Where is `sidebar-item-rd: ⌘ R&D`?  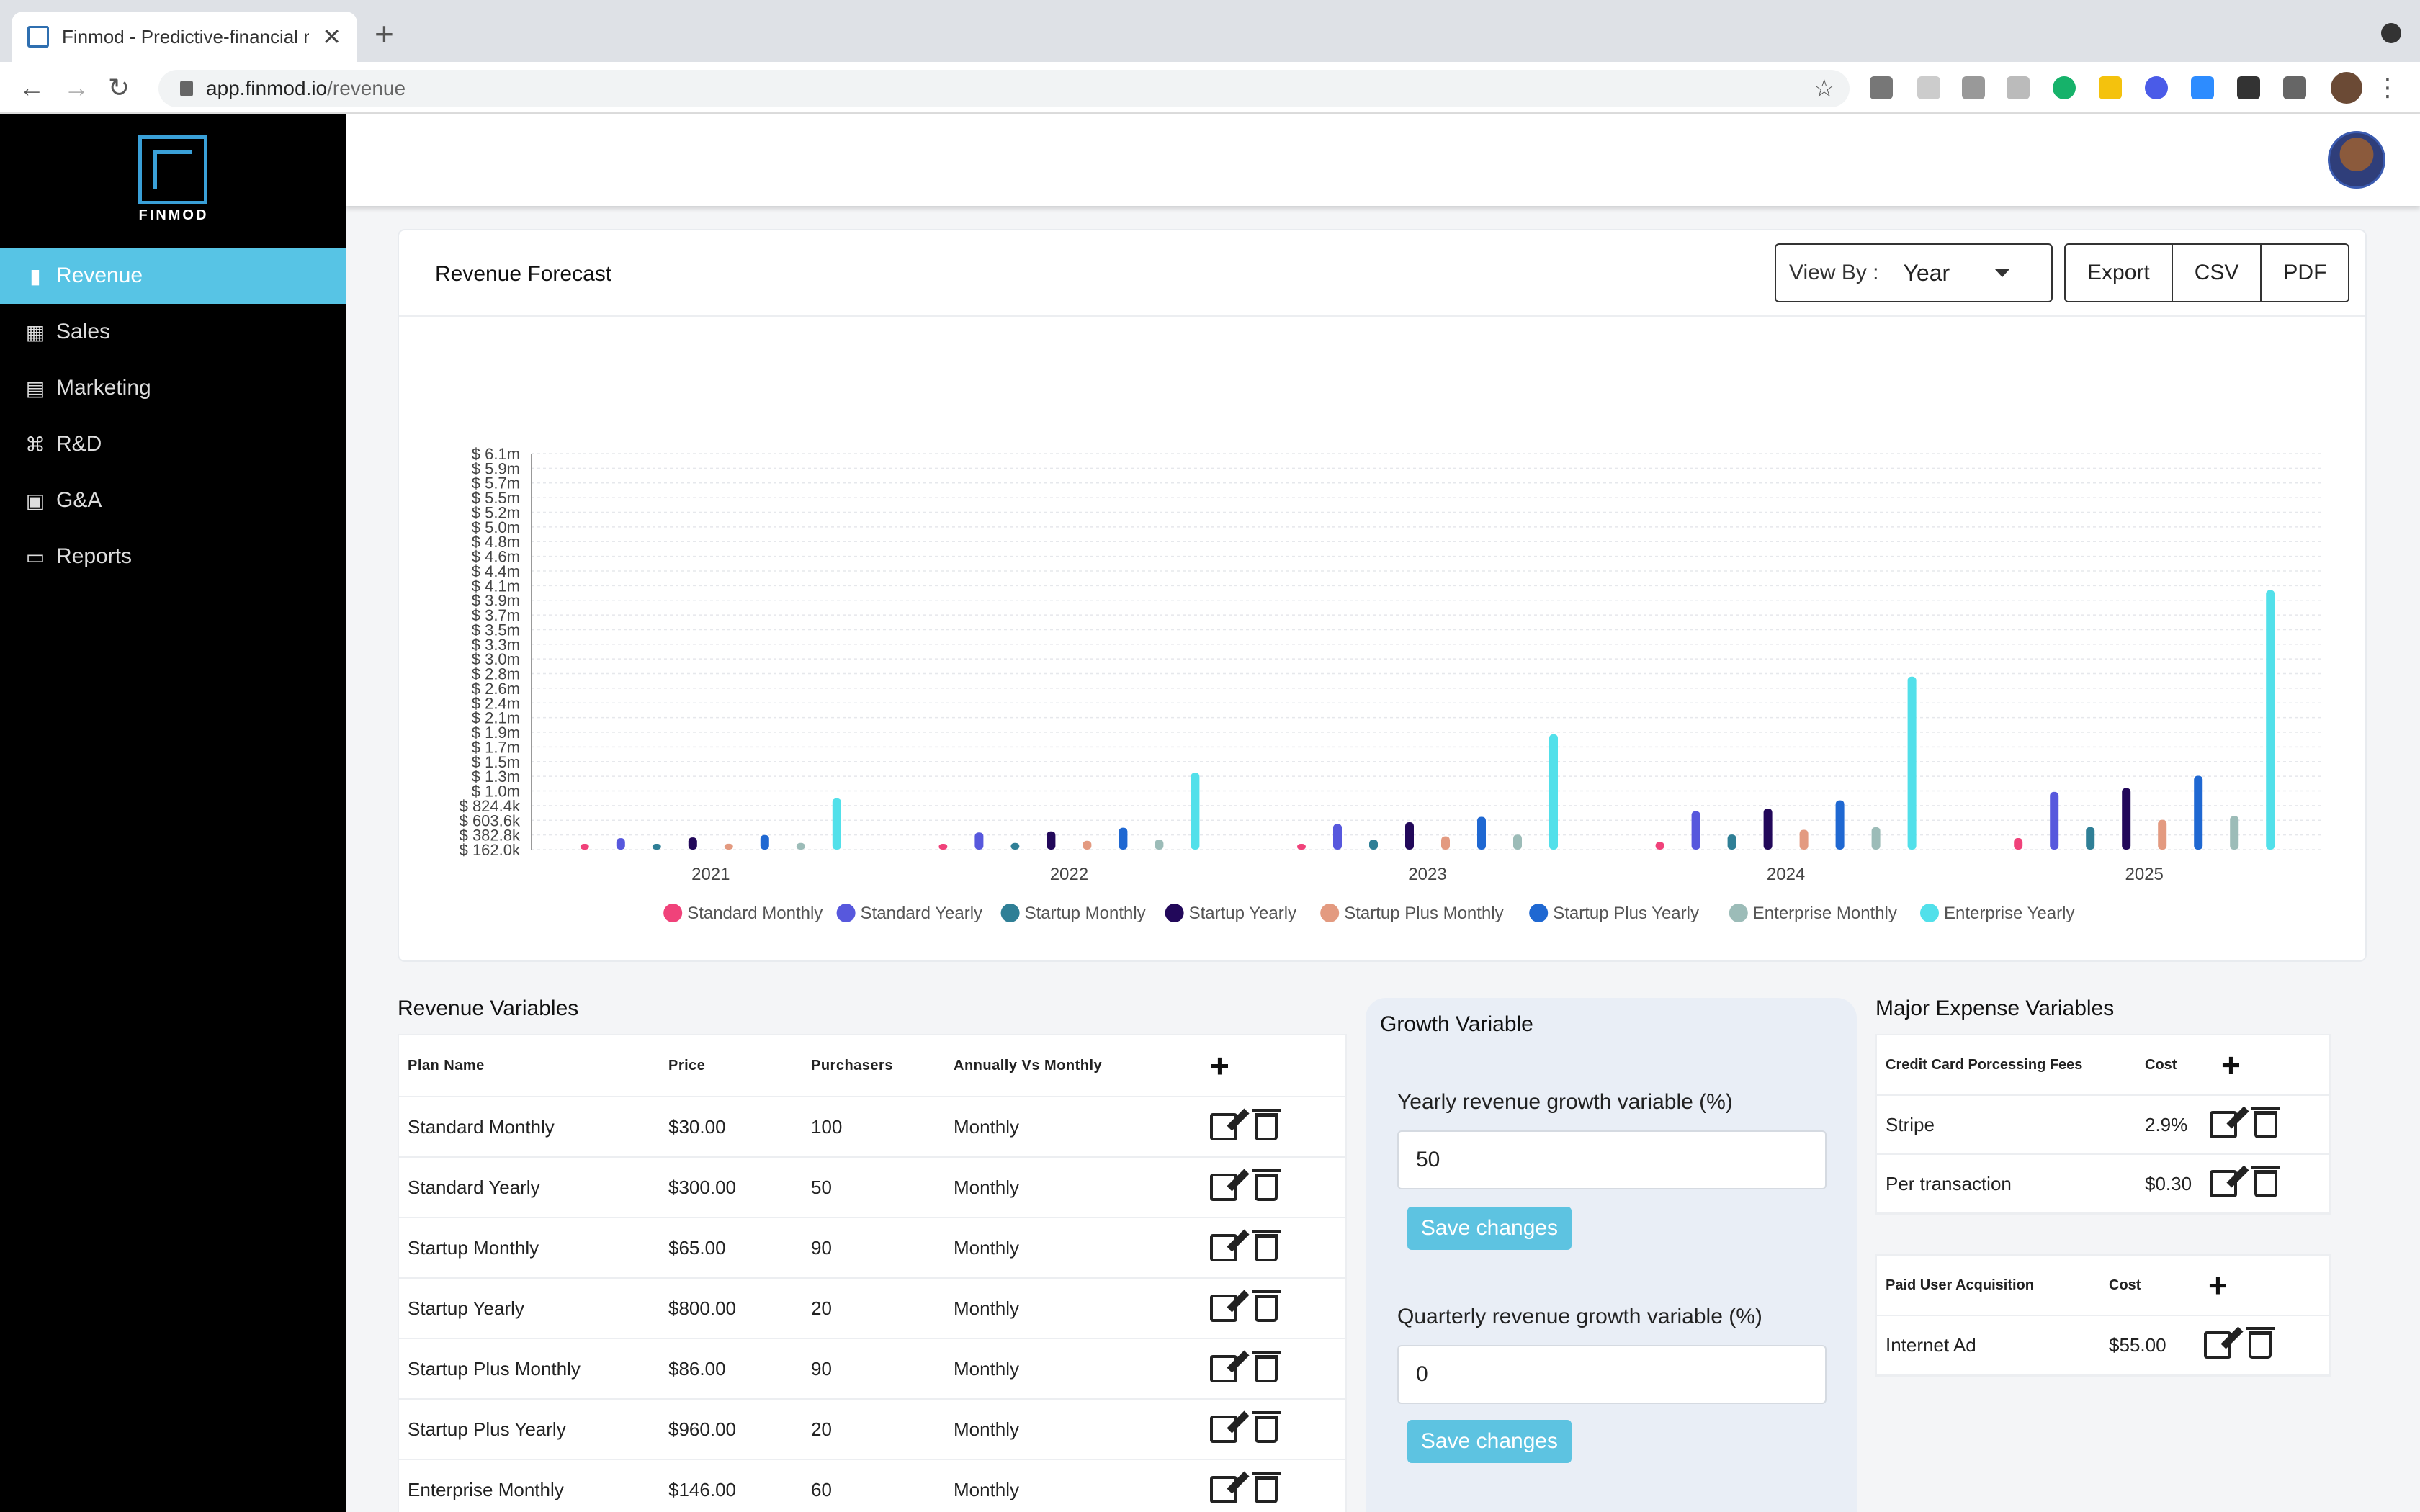
sidebar-item-rd: ⌘ R&D is located at coordinates (173, 444).